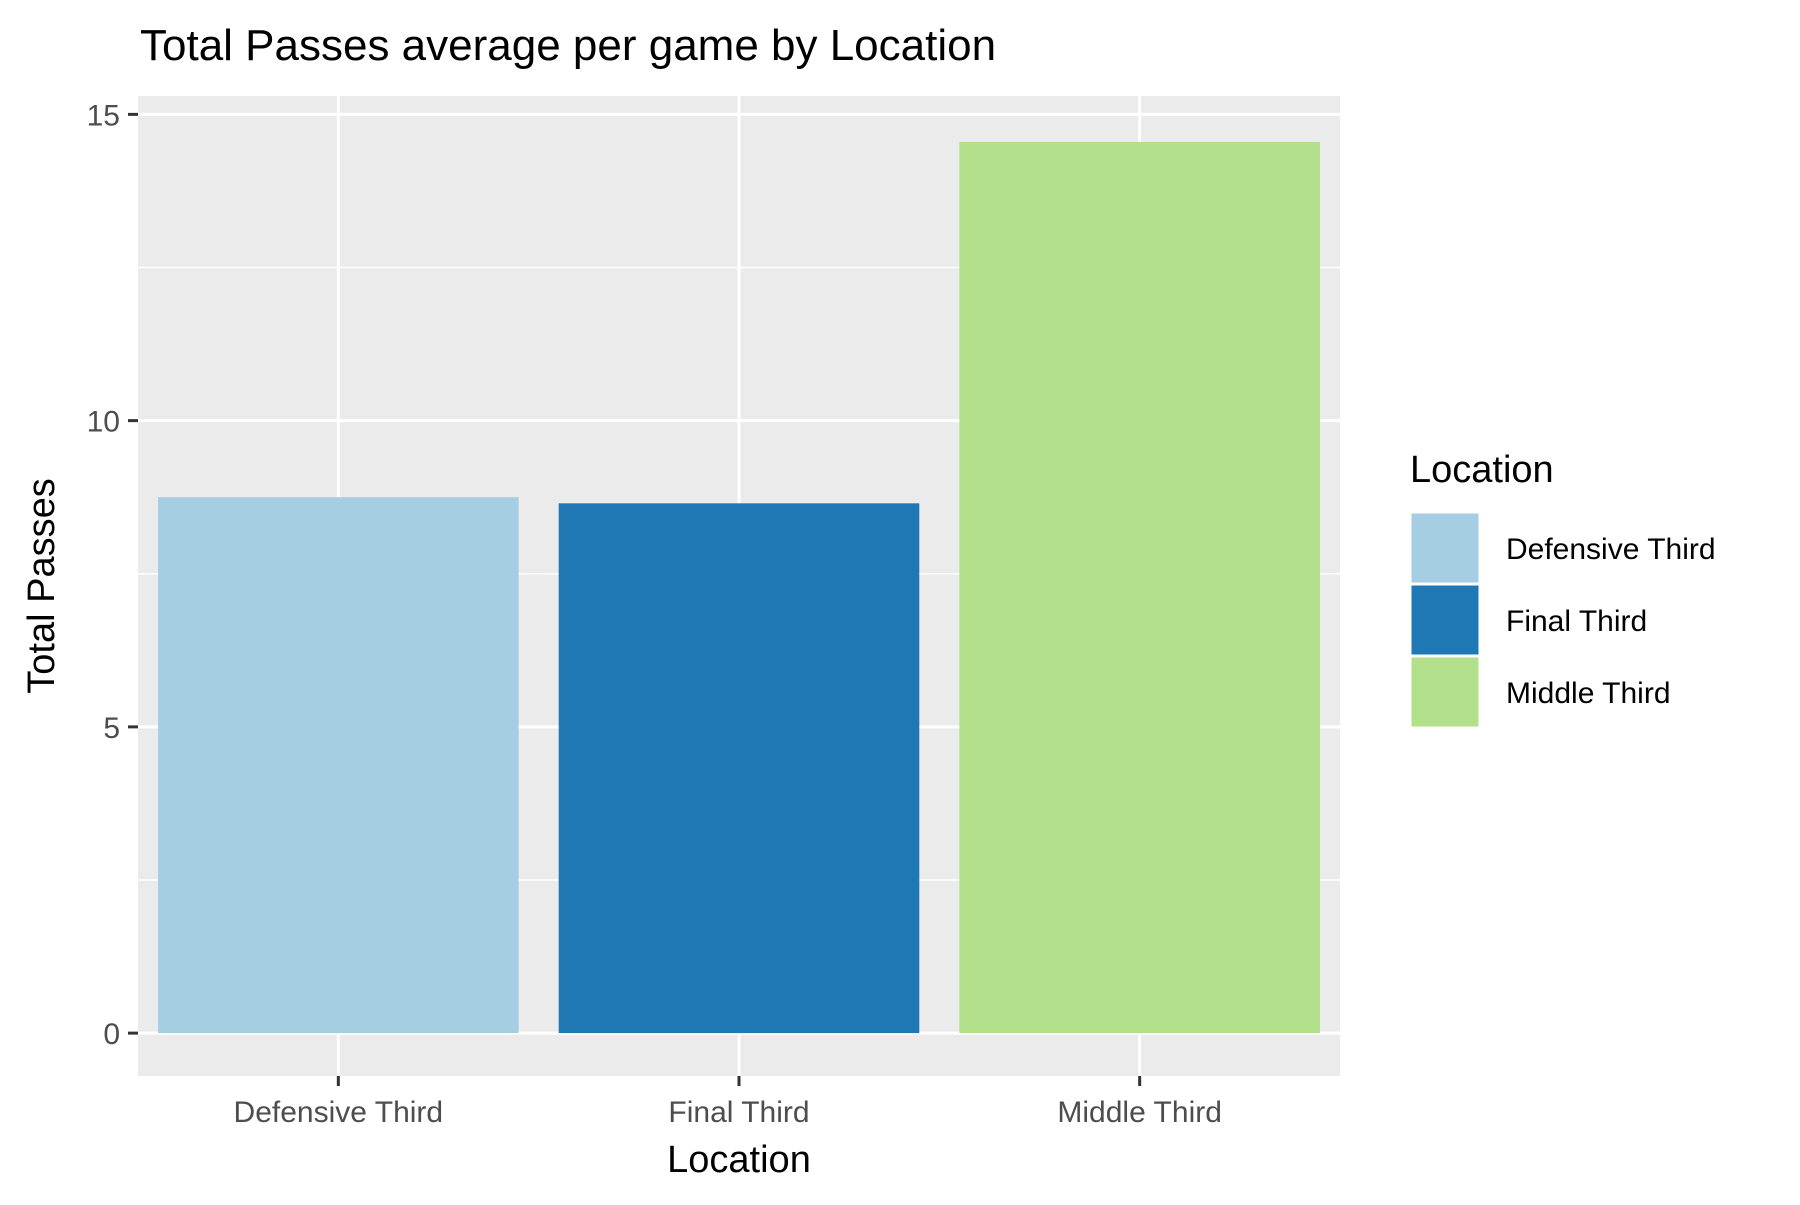 The image size is (1800, 1205). What do you see at coordinates (1482, 470) in the screenshot?
I see `legend-title: Location` at bounding box center [1482, 470].